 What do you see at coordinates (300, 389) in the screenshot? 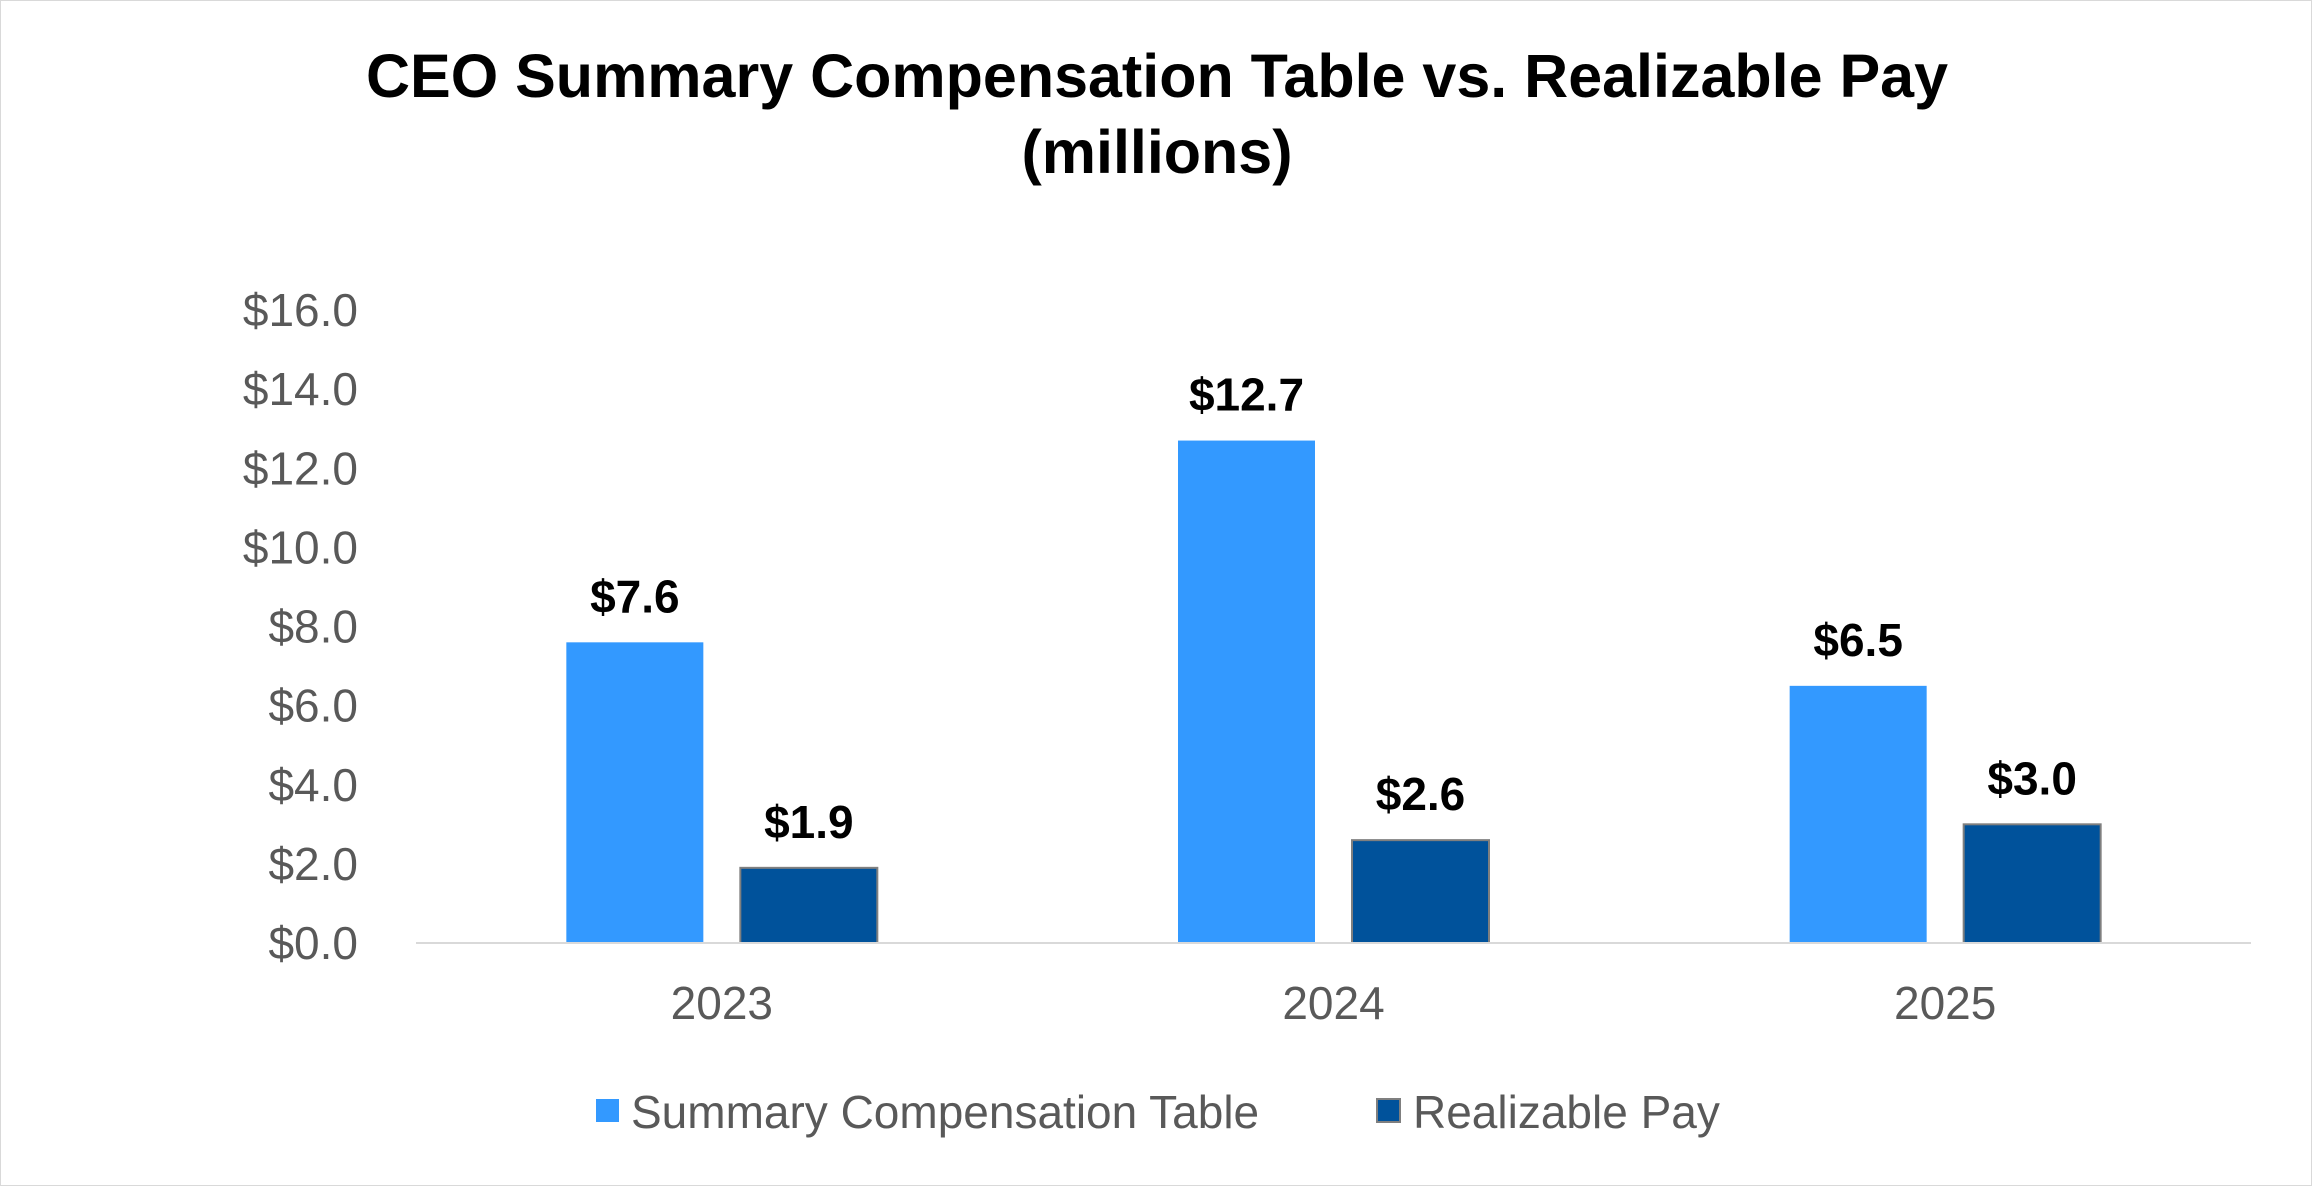
I see `y-tick-label: $14.0` at bounding box center [300, 389].